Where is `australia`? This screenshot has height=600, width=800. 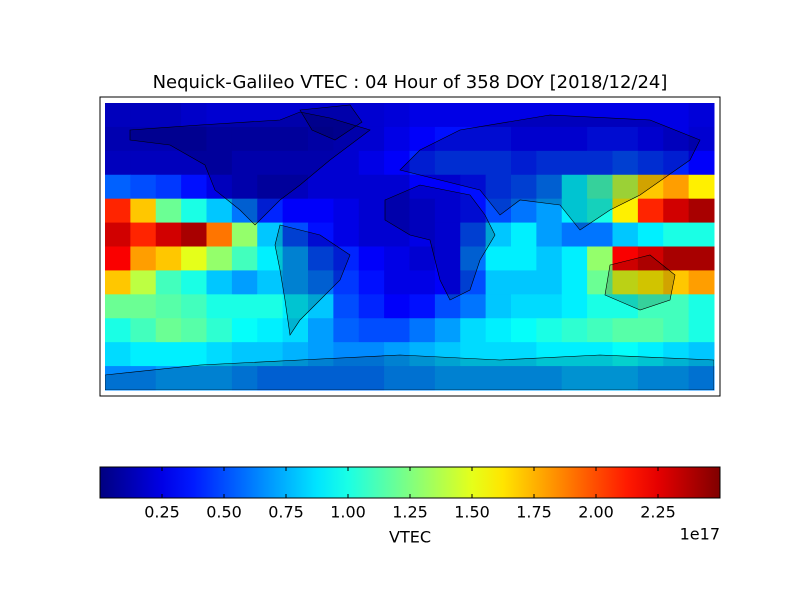
australia is located at coordinates (640, 282).